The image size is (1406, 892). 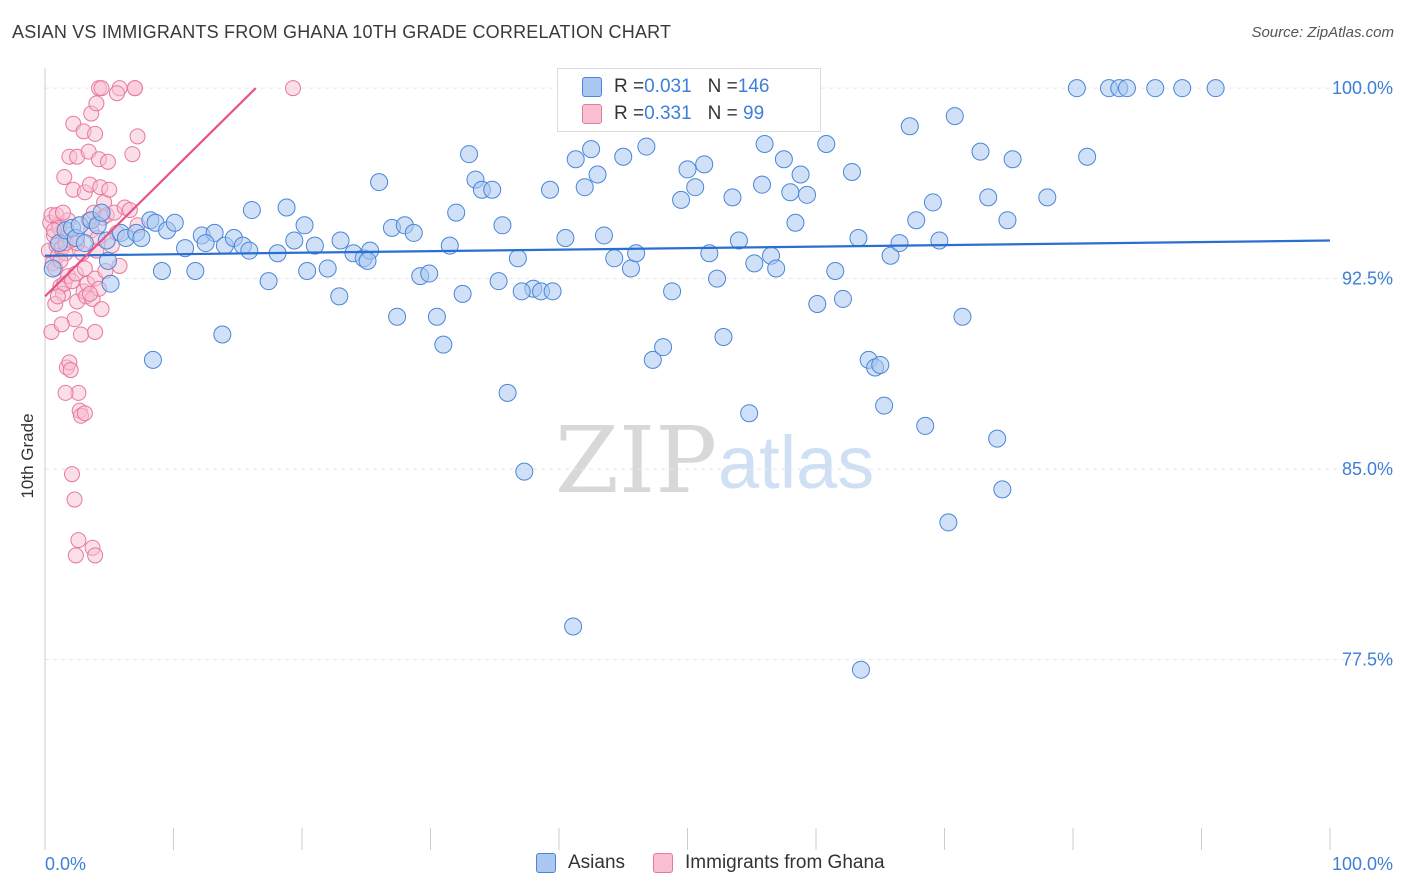 What do you see at coordinates (785, 862) in the screenshot?
I see `series-legend-label: Immigrants from Ghana` at bounding box center [785, 862].